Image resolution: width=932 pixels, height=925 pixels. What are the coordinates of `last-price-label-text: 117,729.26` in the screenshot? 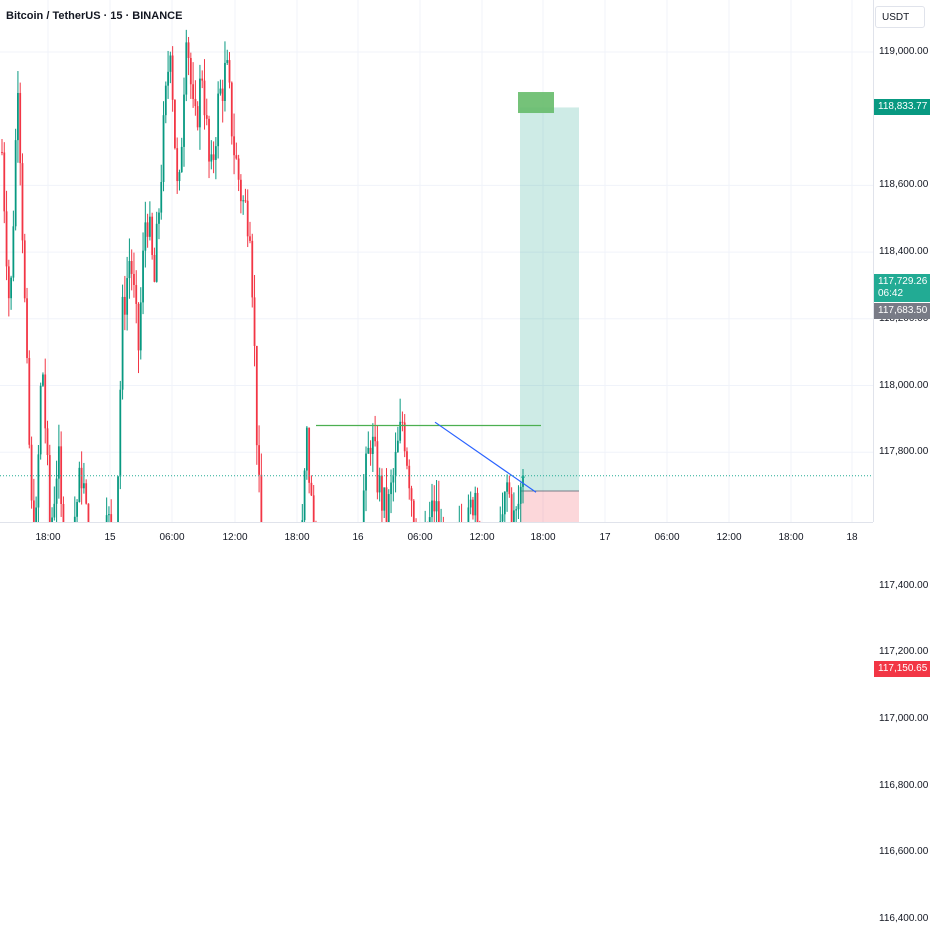 It's located at (903, 281).